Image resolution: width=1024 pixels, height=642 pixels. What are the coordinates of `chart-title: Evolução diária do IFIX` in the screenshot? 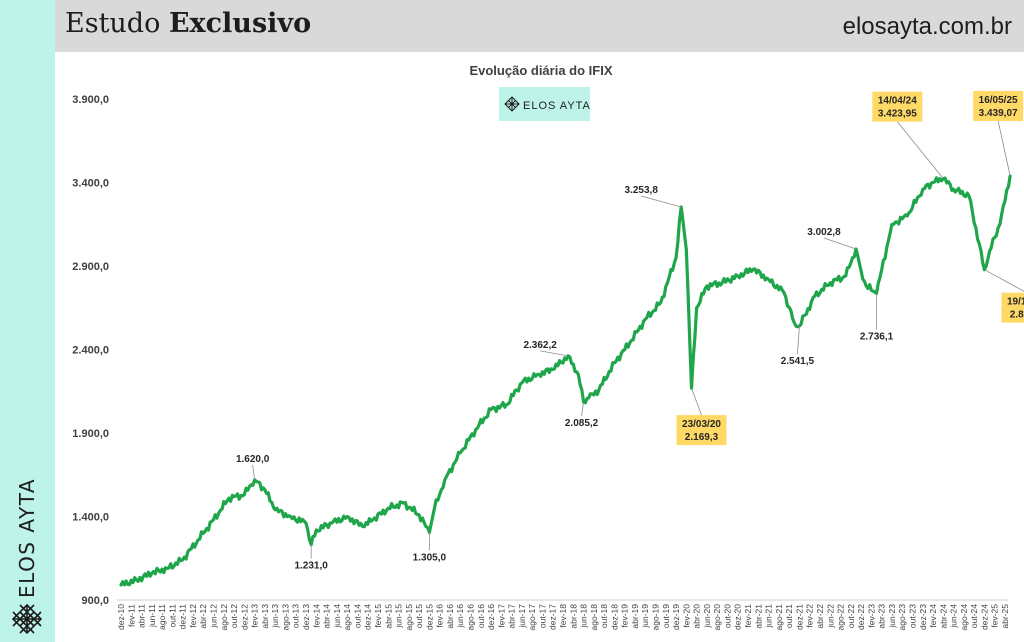 It's located at (540, 70).